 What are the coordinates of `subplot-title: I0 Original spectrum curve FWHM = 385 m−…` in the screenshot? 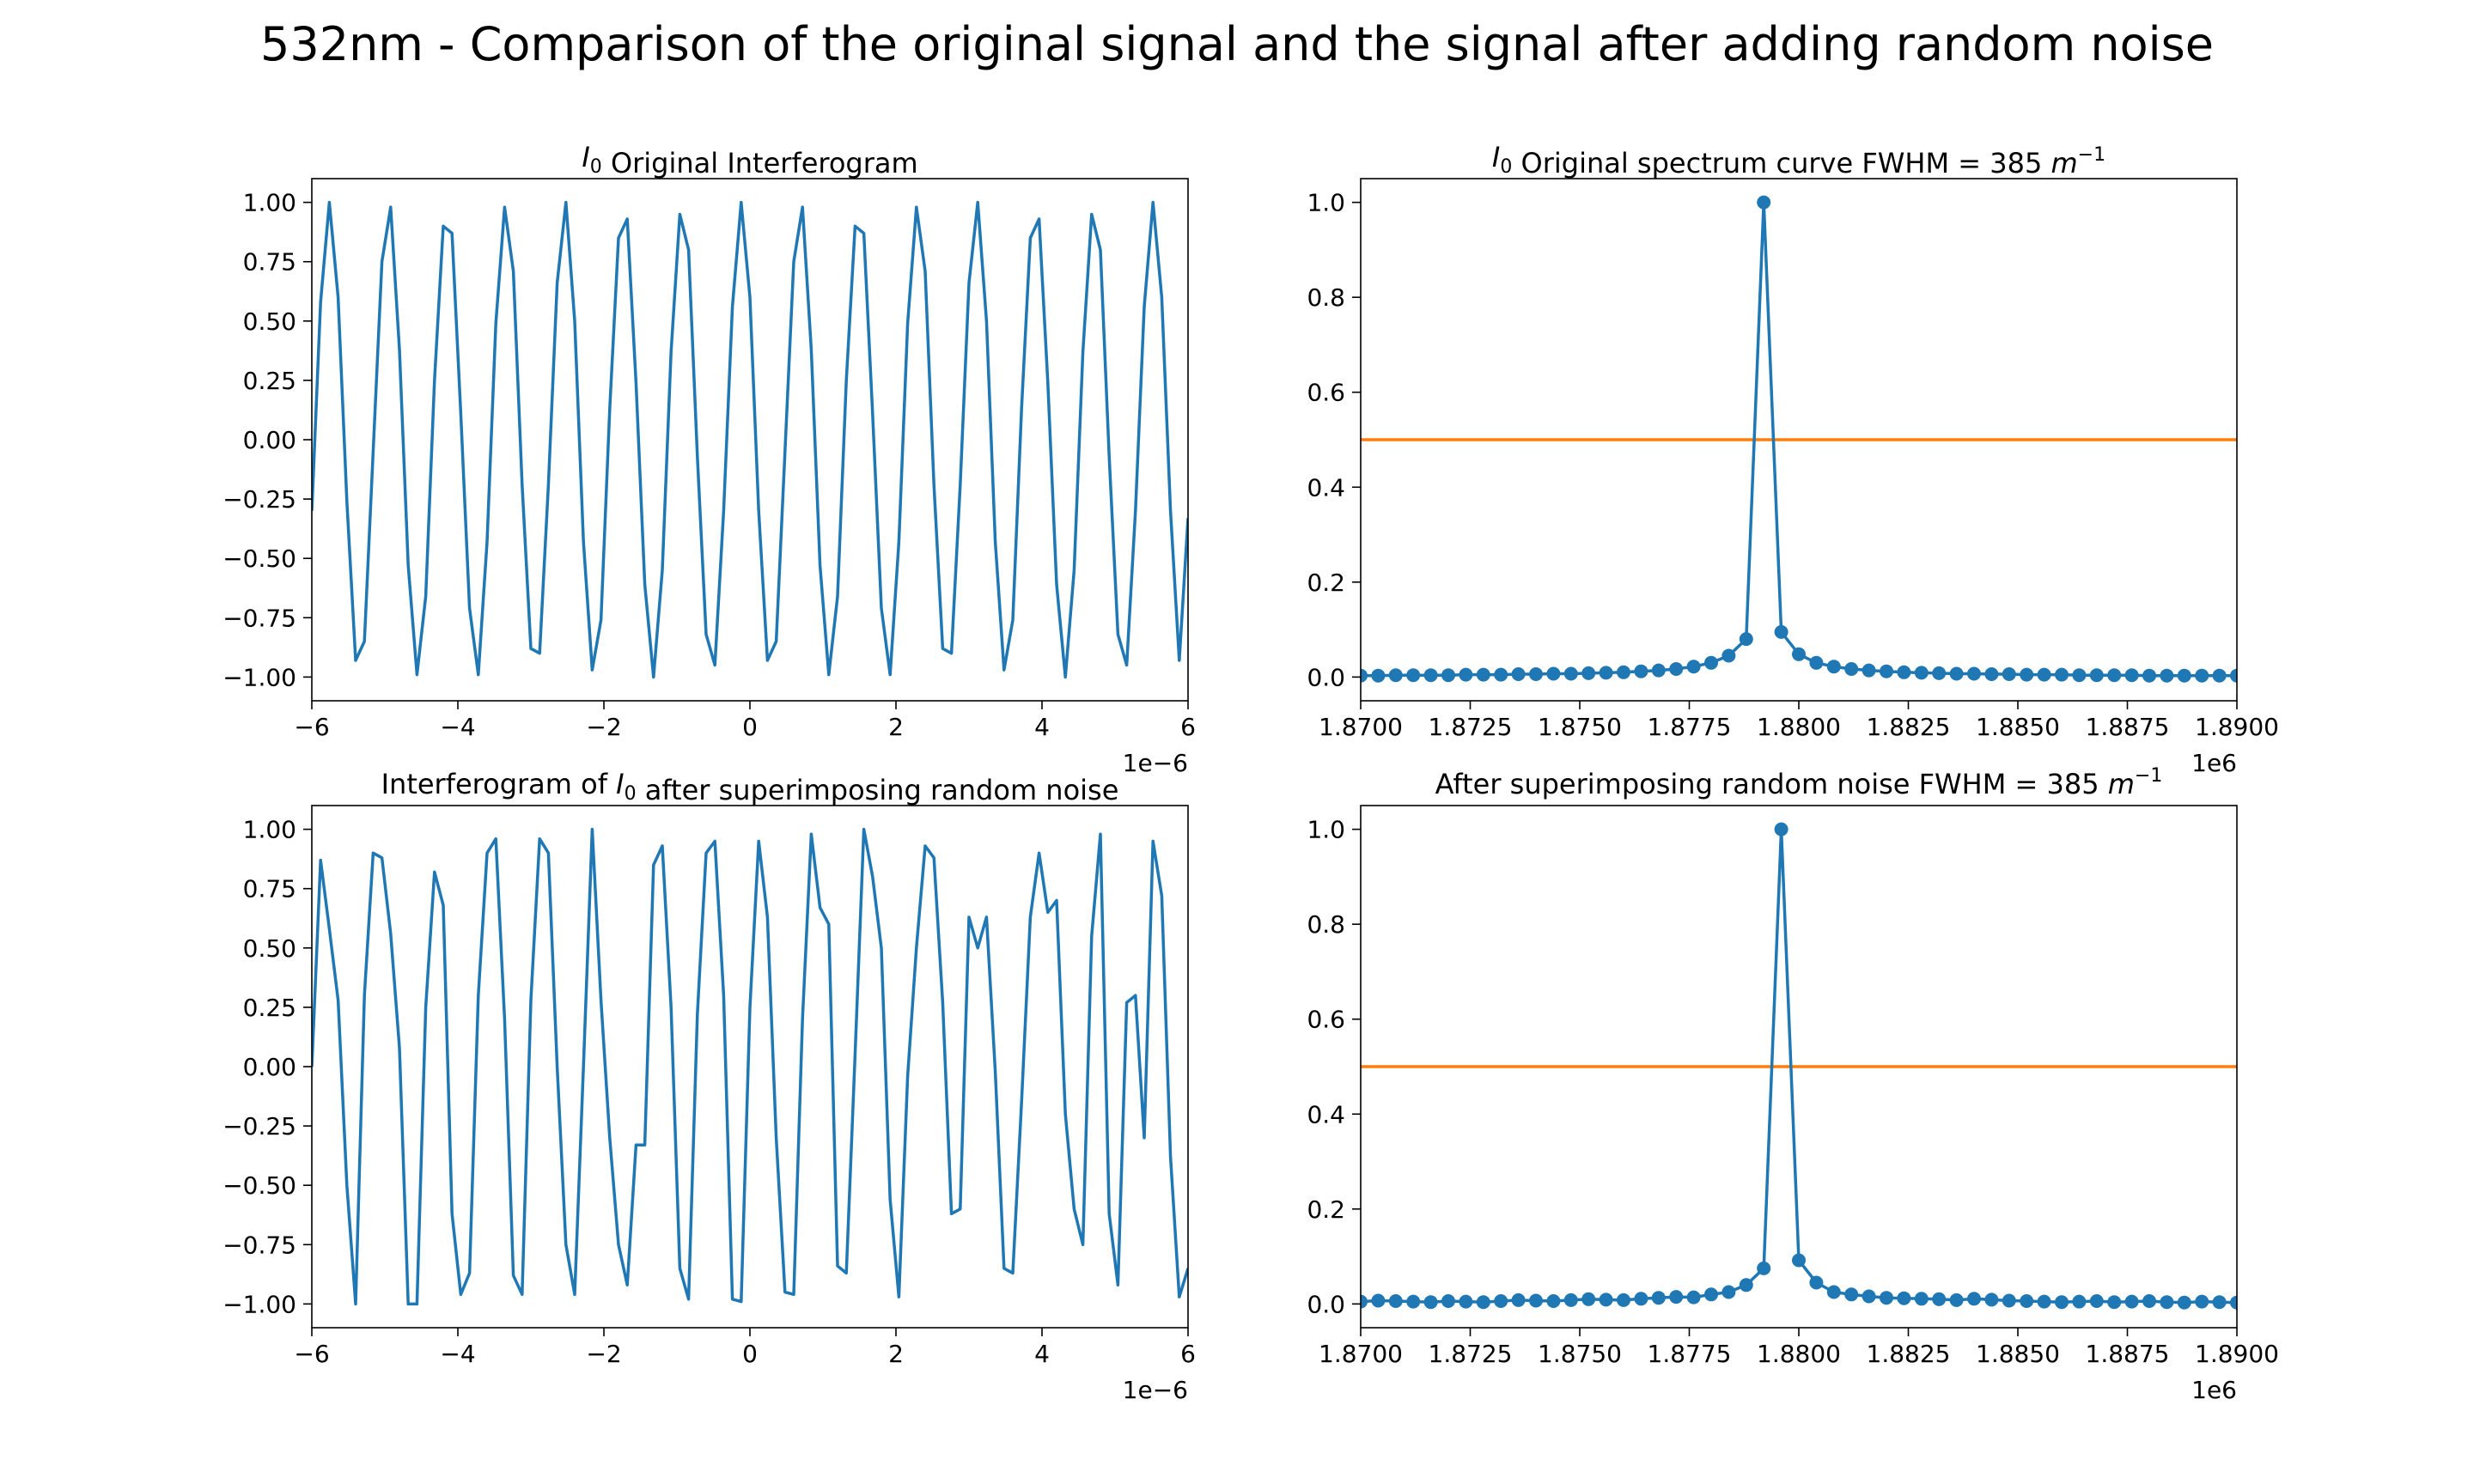 It's located at (1798, 160).